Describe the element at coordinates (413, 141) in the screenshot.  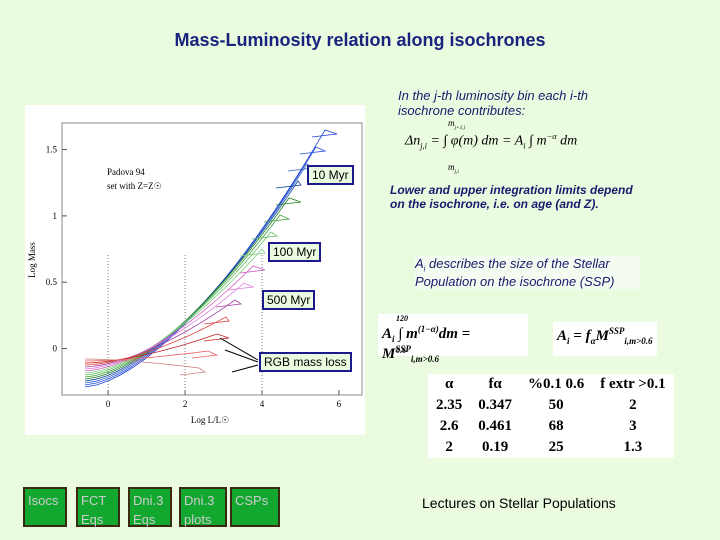
I see `eq-part: Δn` at that location.